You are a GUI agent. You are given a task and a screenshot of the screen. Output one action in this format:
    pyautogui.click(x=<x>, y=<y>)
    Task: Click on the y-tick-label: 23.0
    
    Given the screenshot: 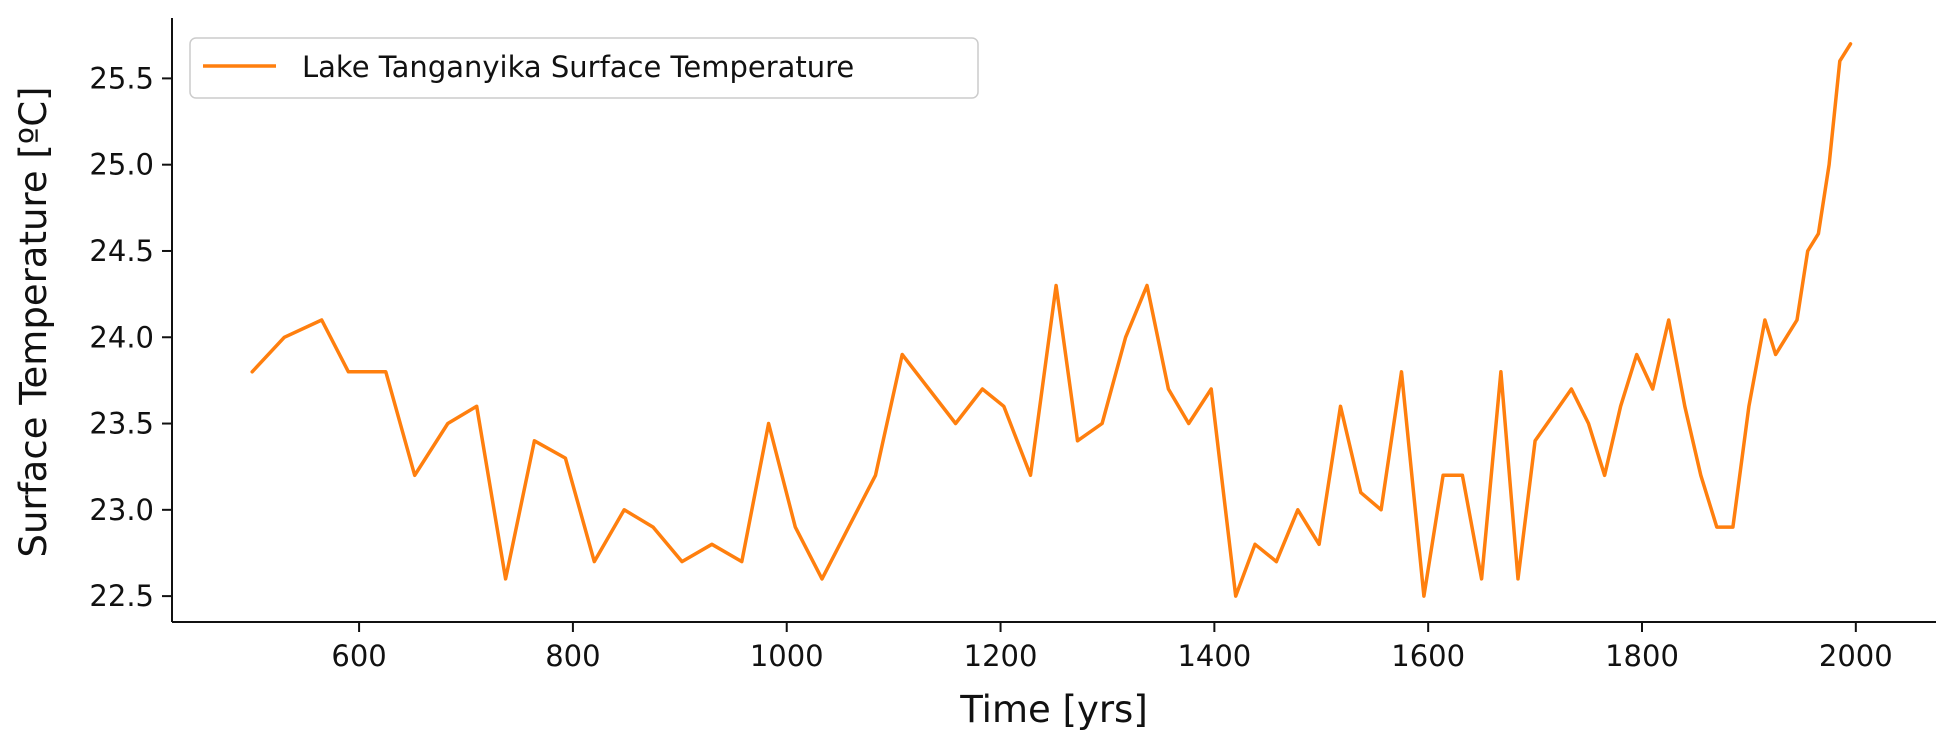 What is the action you would take?
    pyautogui.click(x=121, y=510)
    